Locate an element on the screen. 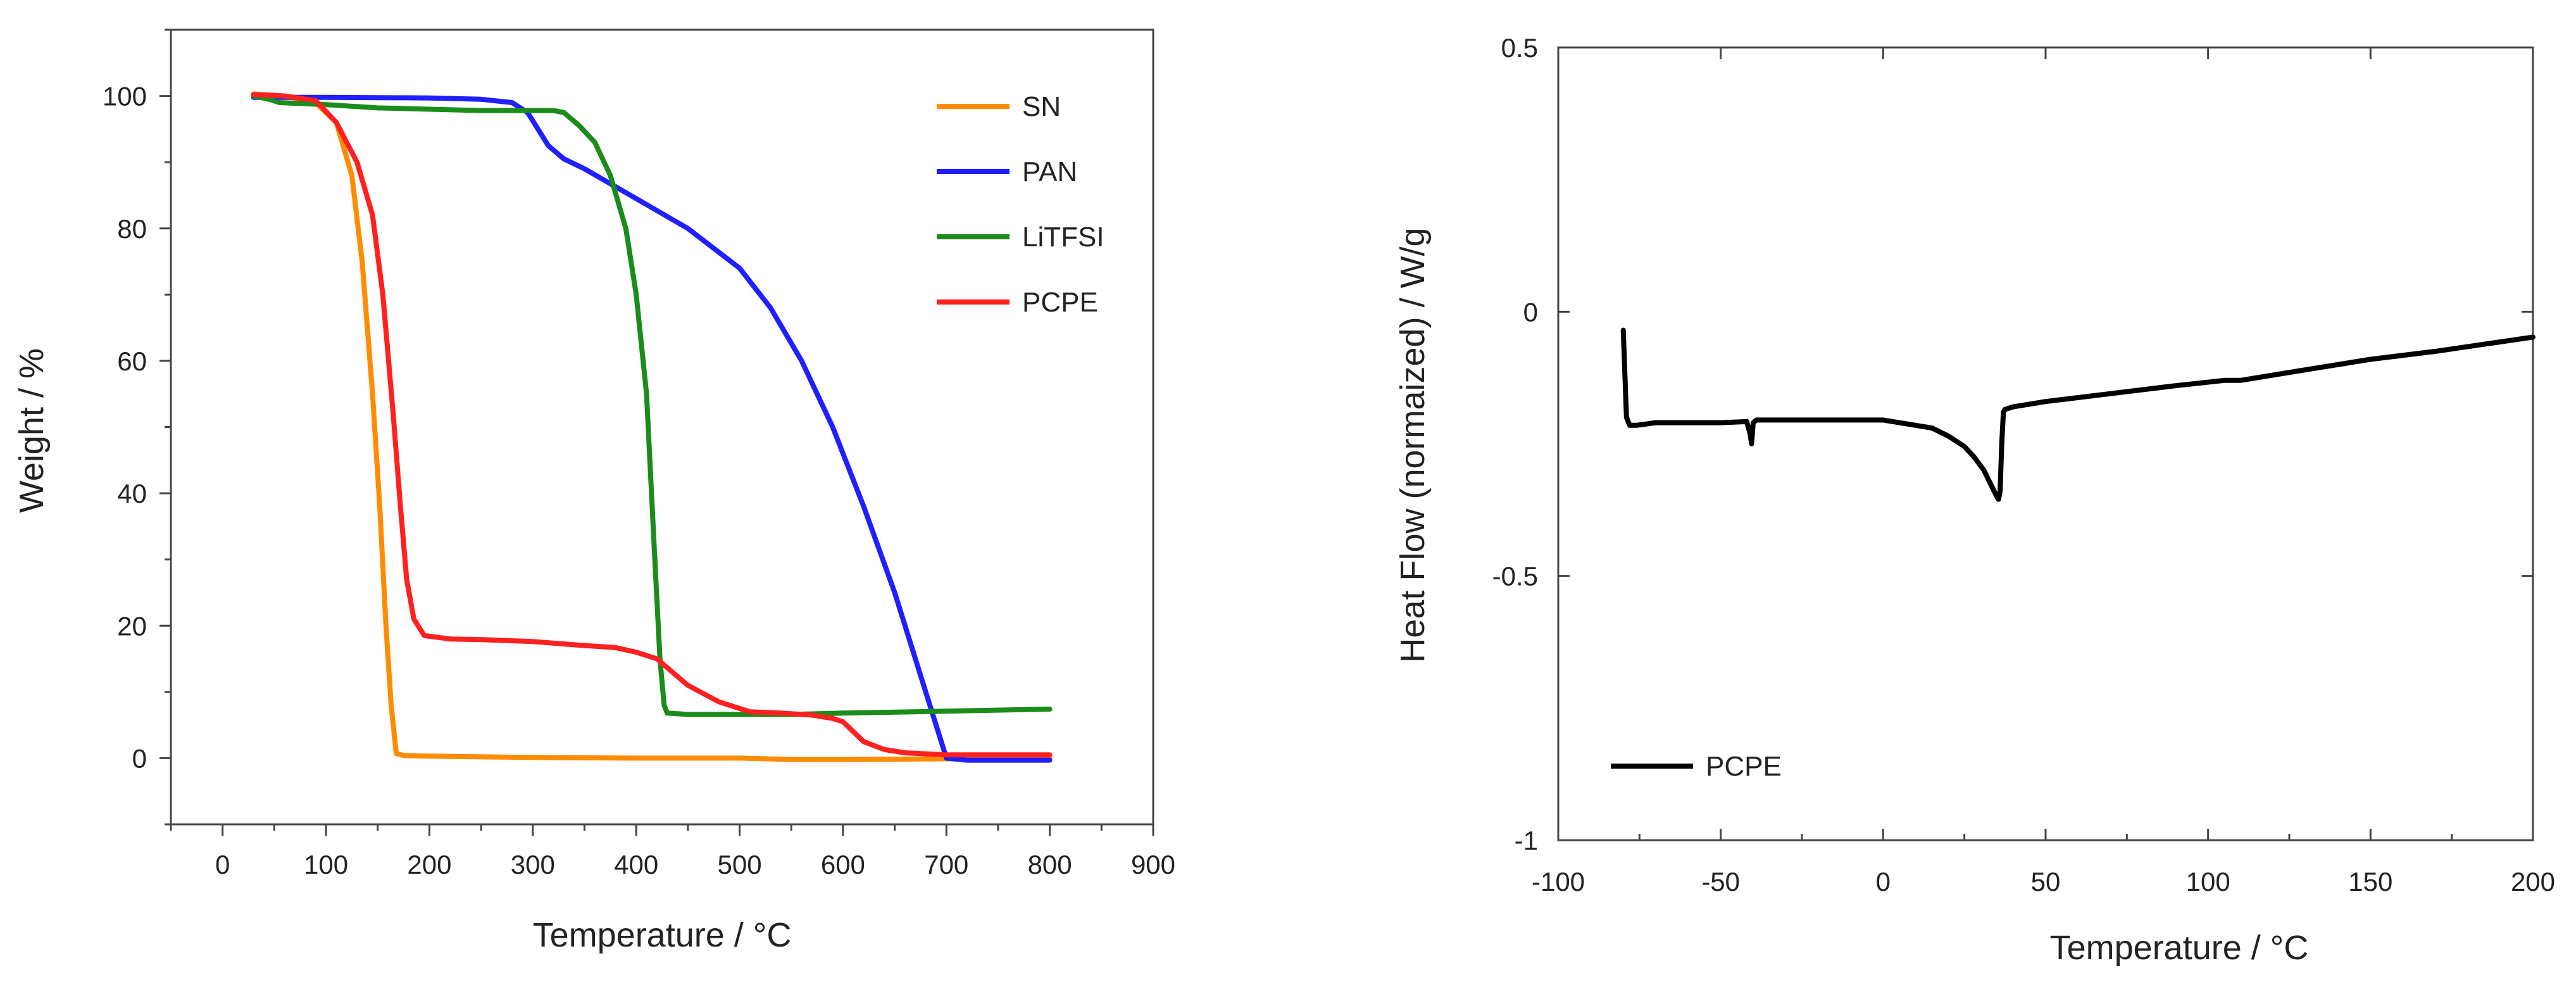 The height and width of the screenshot is (982, 2576). dsc-y-tick-label: -0.5 is located at coordinates (1515, 576).